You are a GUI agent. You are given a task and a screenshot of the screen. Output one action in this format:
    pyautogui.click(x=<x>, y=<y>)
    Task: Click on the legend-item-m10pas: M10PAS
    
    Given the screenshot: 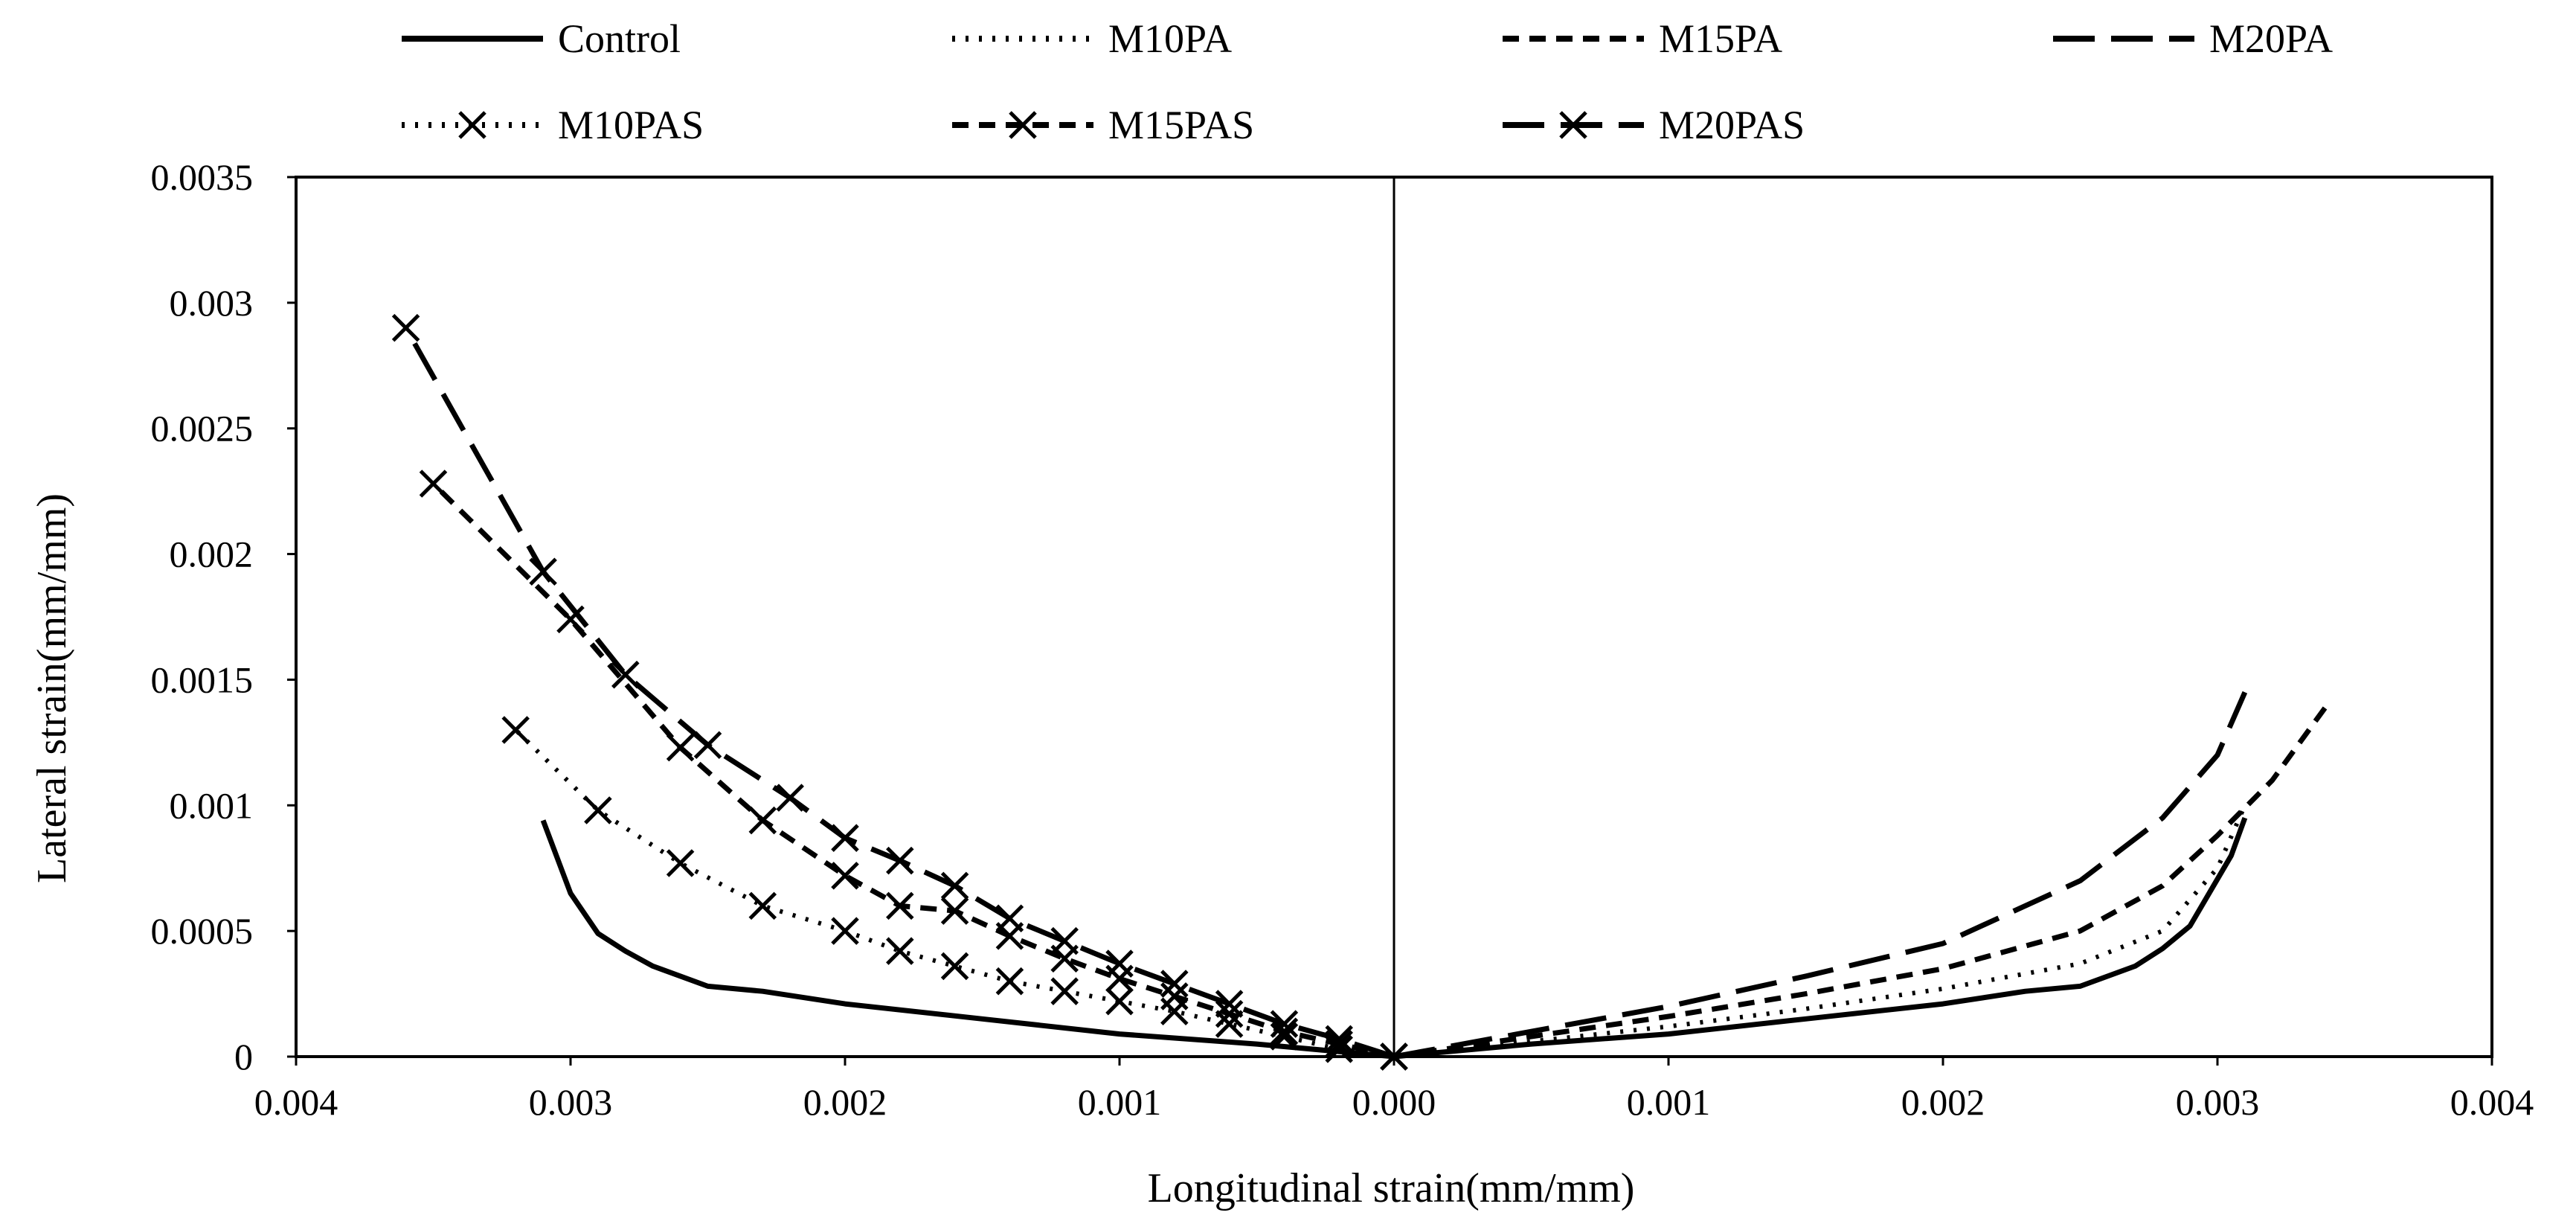 What is the action you would take?
    pyautogui.click(x=553, y=125)
    